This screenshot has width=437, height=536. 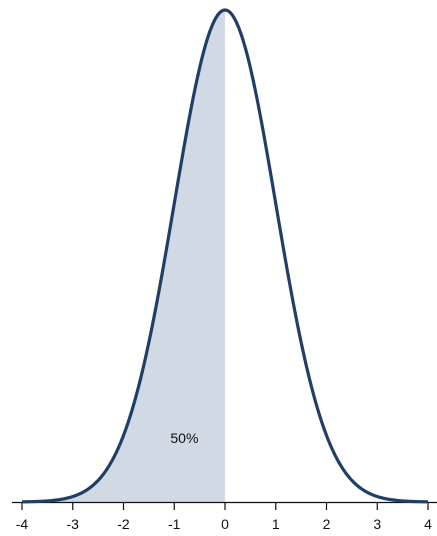 I want to click on x-tick-label: 3, so click(x=377, y=524).